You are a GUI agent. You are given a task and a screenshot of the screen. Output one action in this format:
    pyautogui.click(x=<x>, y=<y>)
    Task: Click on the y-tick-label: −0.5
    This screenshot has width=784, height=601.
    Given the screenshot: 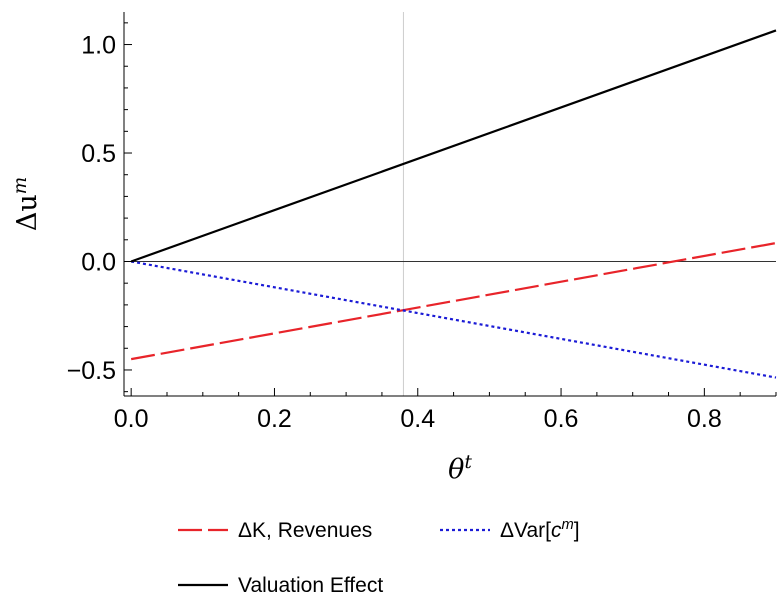 What is the action you would take?
    pyautogui.click(x=91, y=371)
    